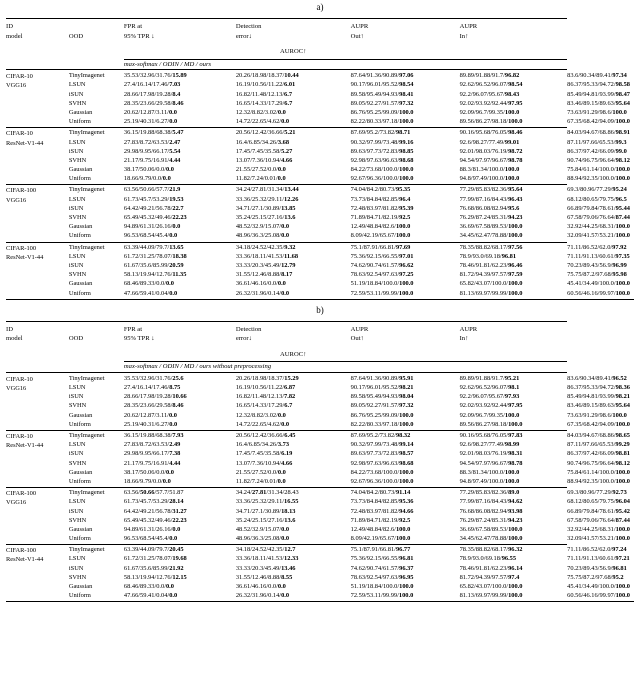 This screenshot has width=640, height=674. Describe the element at coordinates (491, 227) in the screenshot. I see `cell-aupr-out: 36.69/67.58/89.53/100.0` at that location.